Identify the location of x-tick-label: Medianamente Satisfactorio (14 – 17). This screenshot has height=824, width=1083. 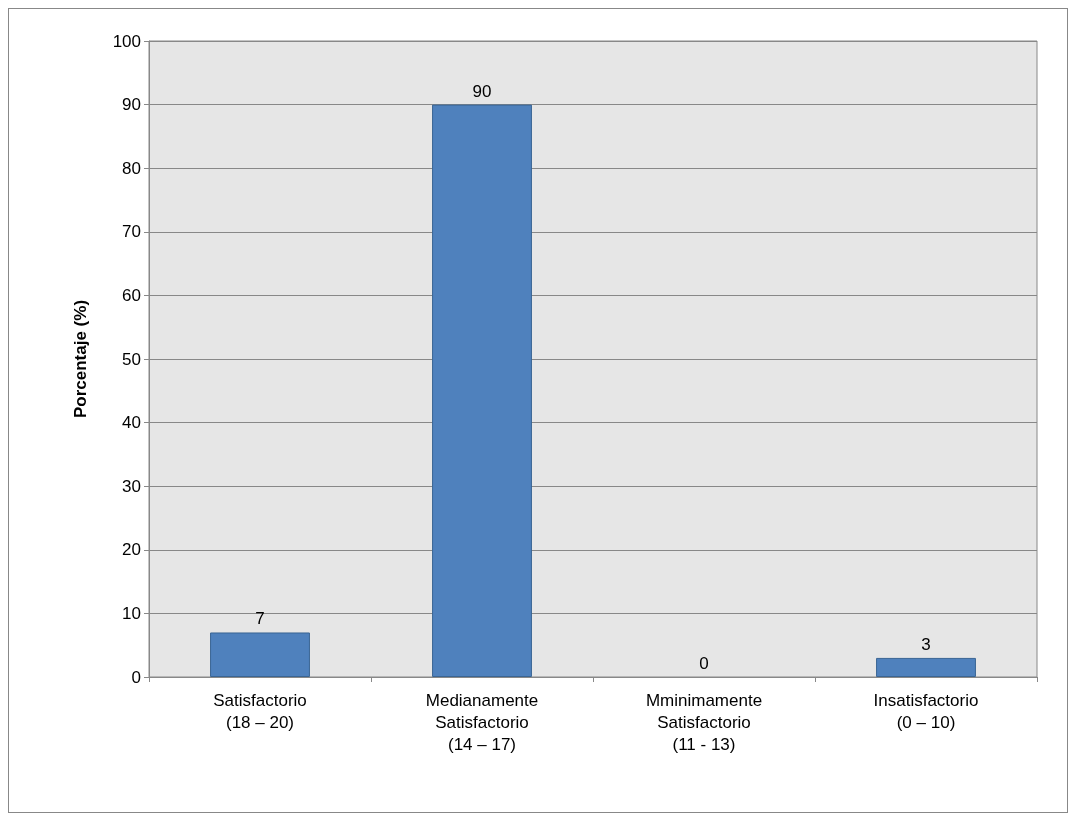
(482, 722).